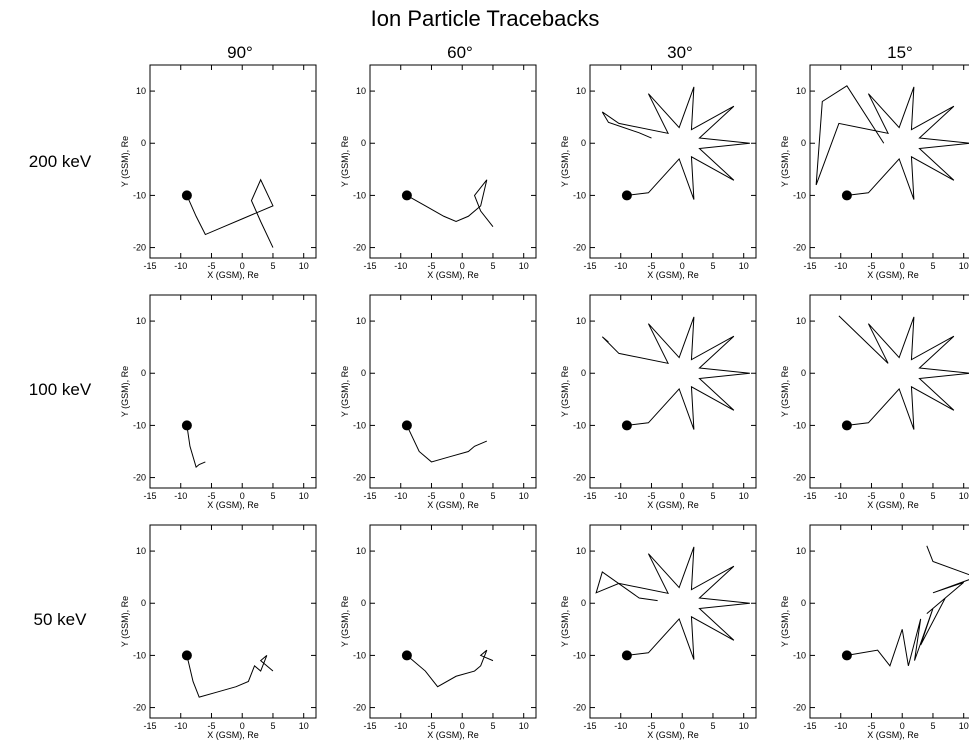  Describe the element at coordinates (485, 18) in the screenshot. I see `title: Ion Particle Tracebacks` at that location.